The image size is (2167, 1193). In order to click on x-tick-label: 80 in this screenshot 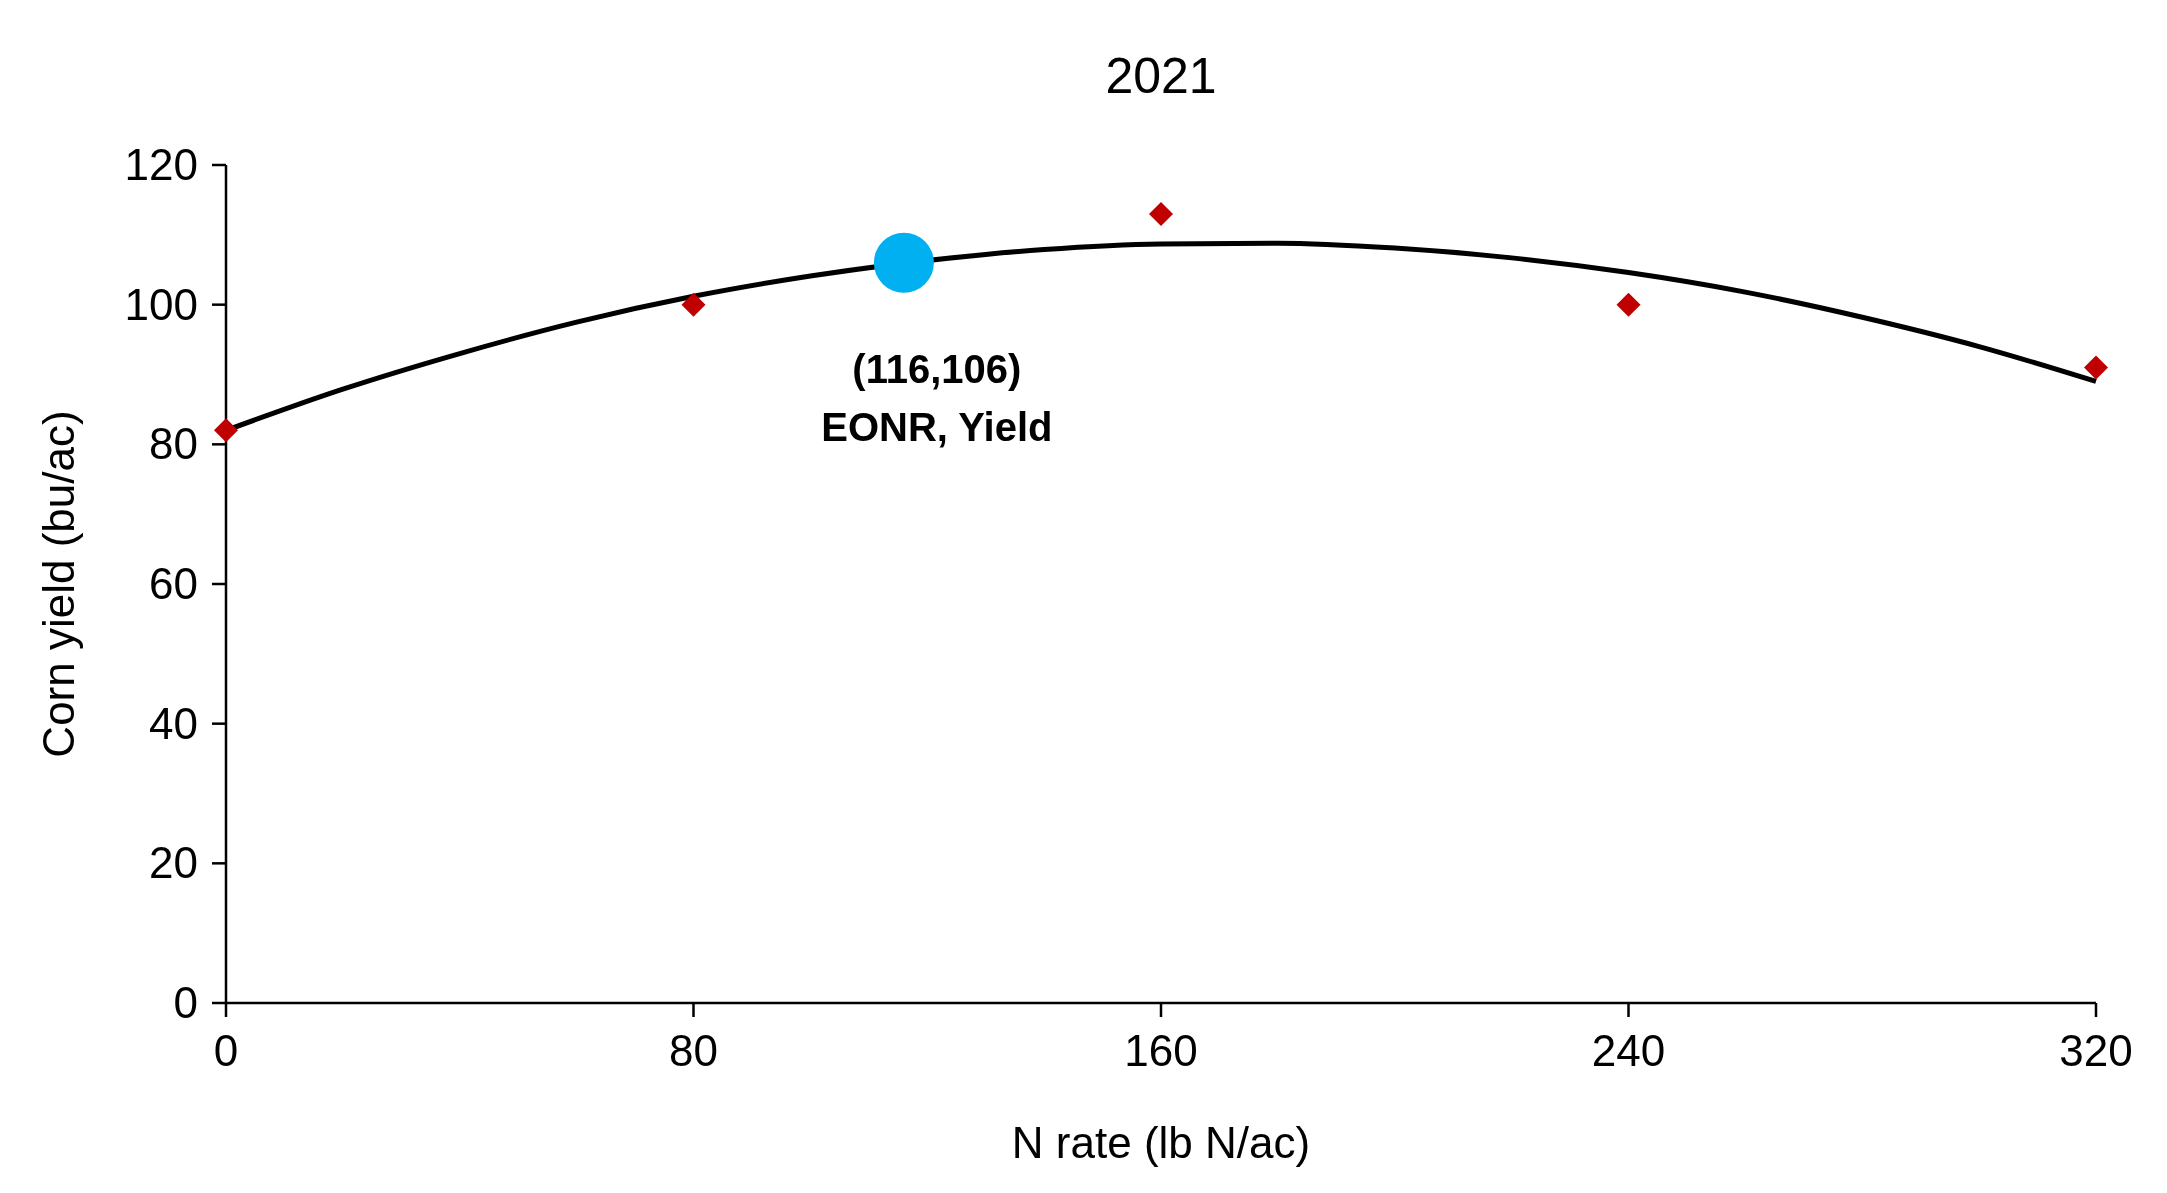, I will do `click(693, 1050)`.